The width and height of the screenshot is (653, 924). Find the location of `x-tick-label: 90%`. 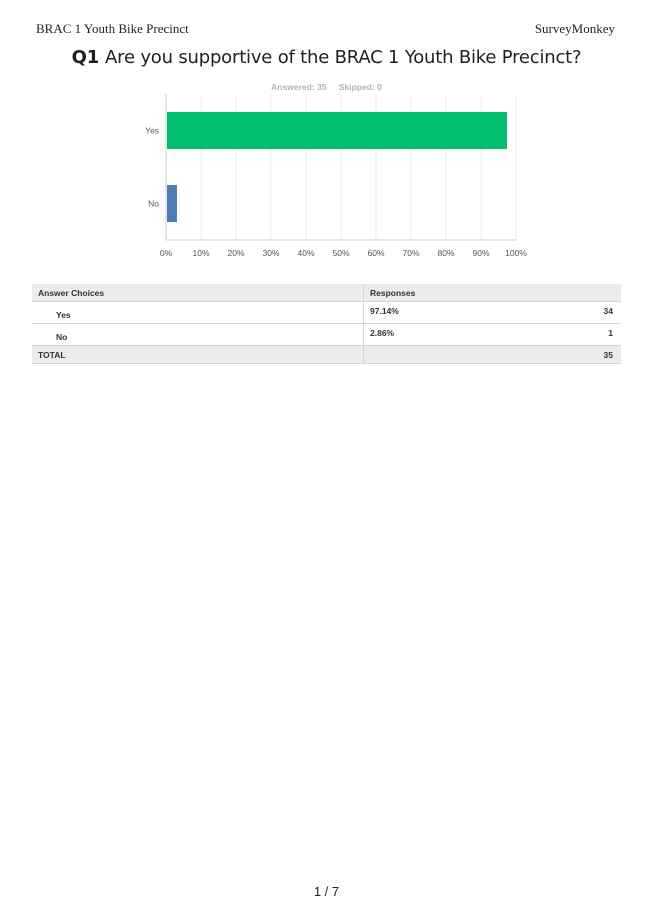

x-tick-label: 90% is located at coordinates (480, 253).